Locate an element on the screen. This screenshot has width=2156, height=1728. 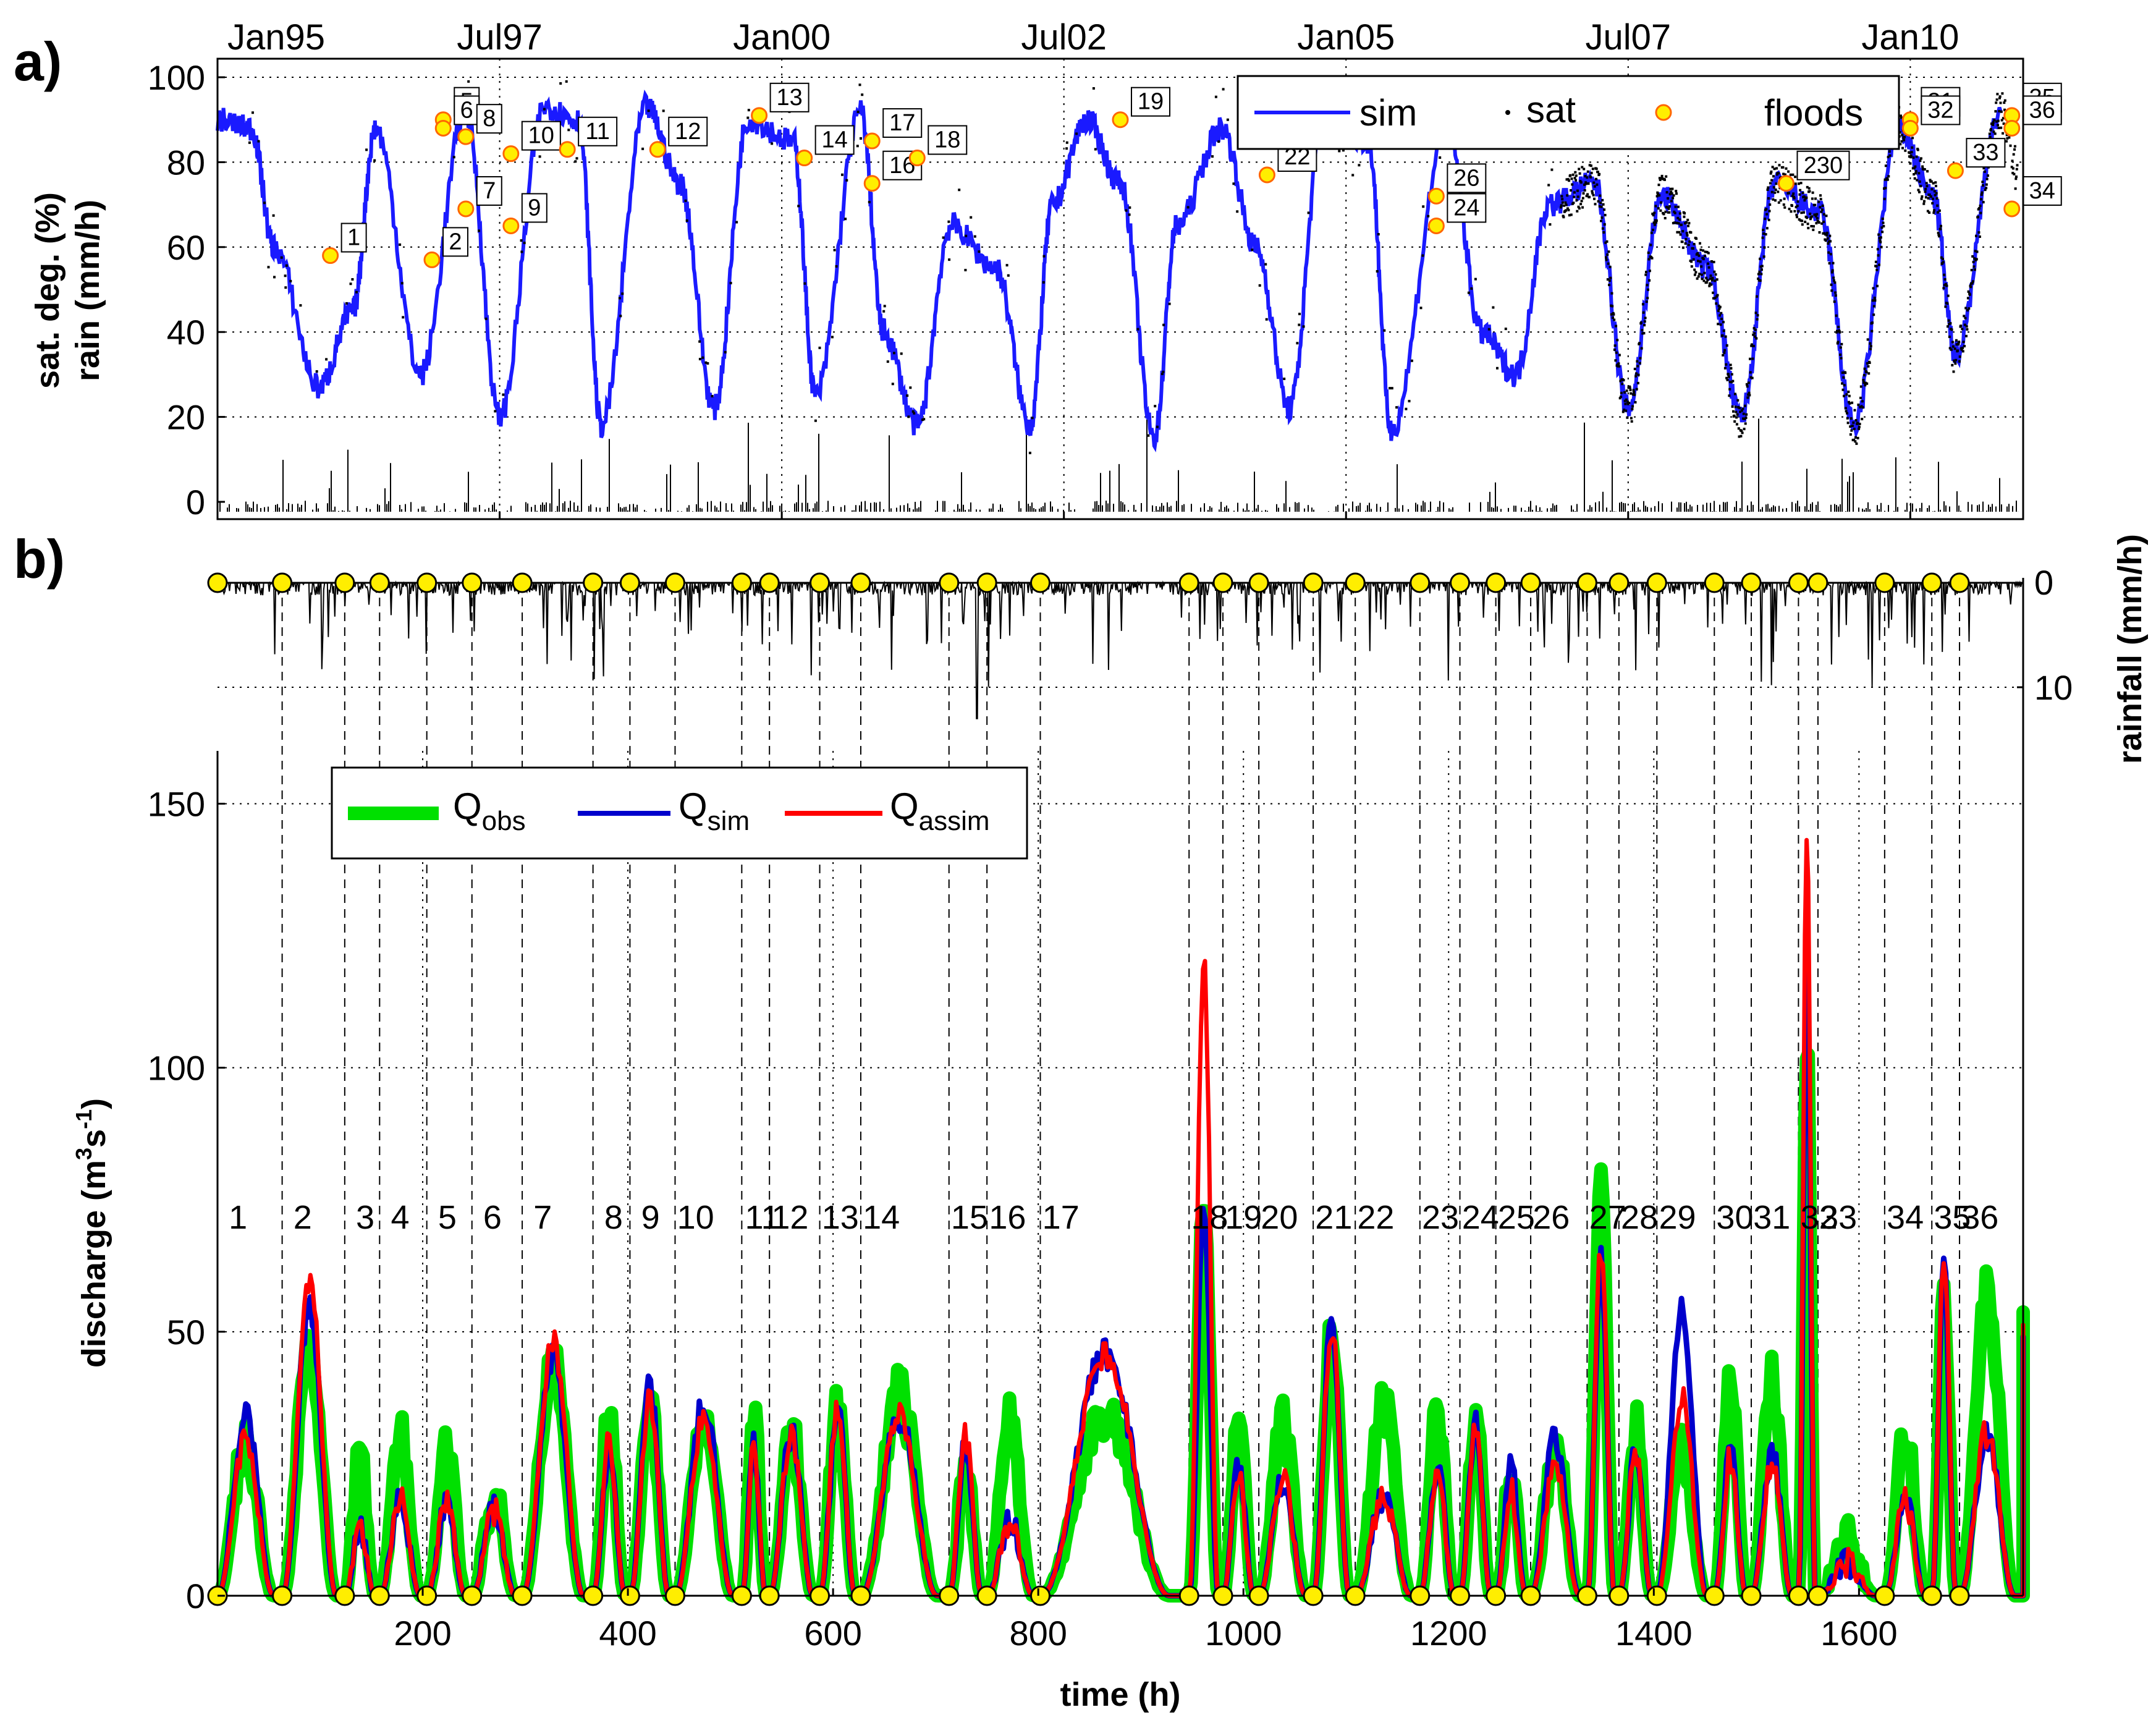
date-label-Jan95: Jan95 is located at coordinates (276, 37).